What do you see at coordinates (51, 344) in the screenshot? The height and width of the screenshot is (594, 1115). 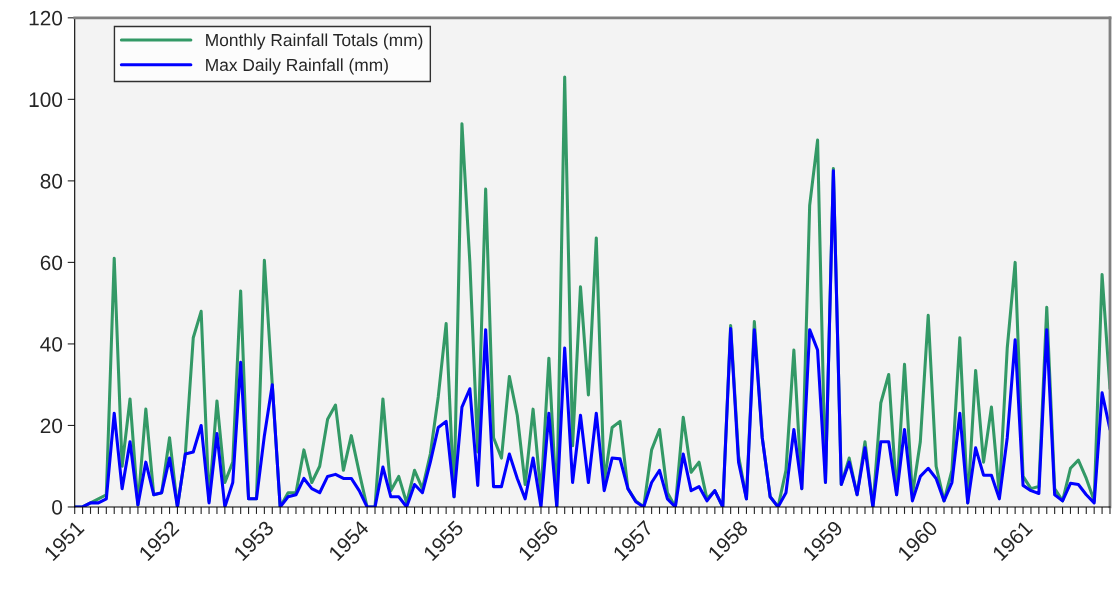 I see `y-tick-label: 40` at bounding box center [51, 344].